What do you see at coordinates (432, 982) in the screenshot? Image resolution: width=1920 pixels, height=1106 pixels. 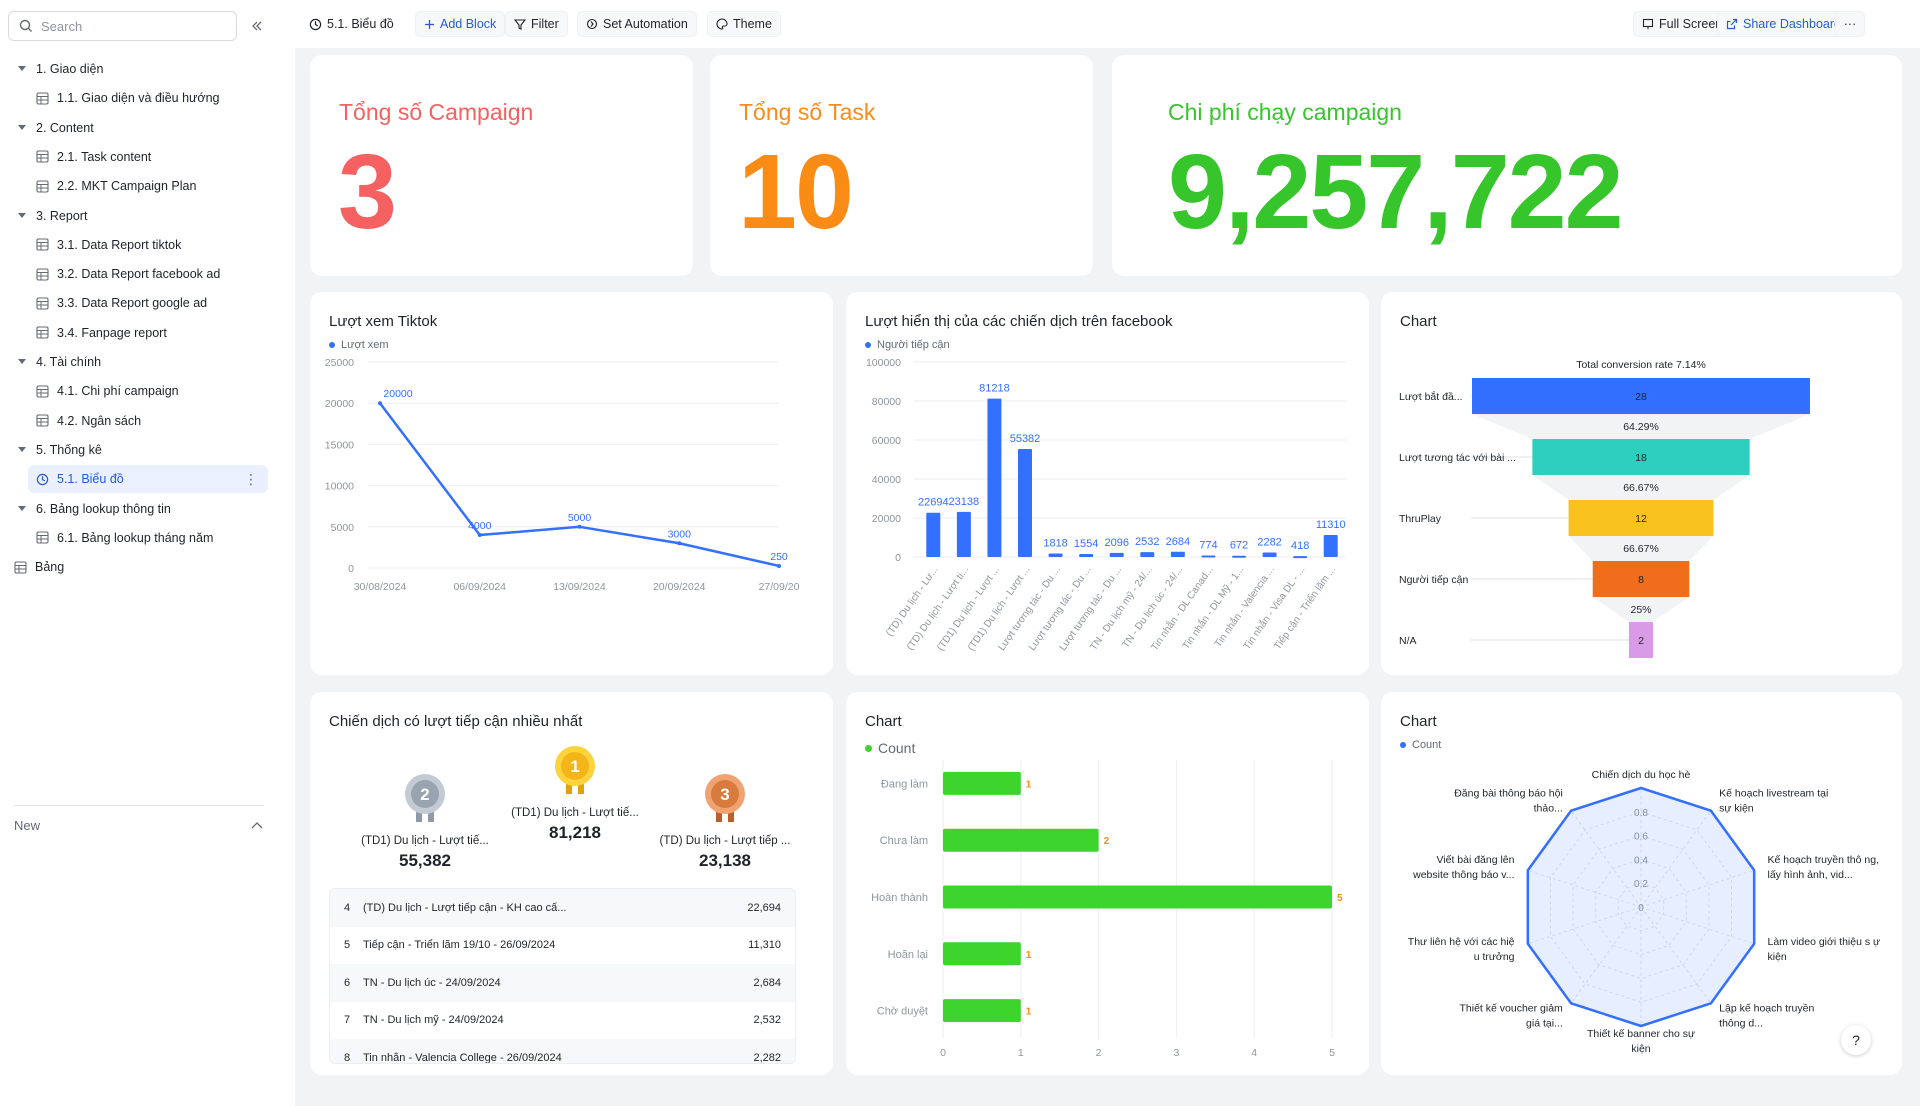 I see `name-cell: TN - Du lịch úc - 24/09/2024` at bounding box center [432, 982].